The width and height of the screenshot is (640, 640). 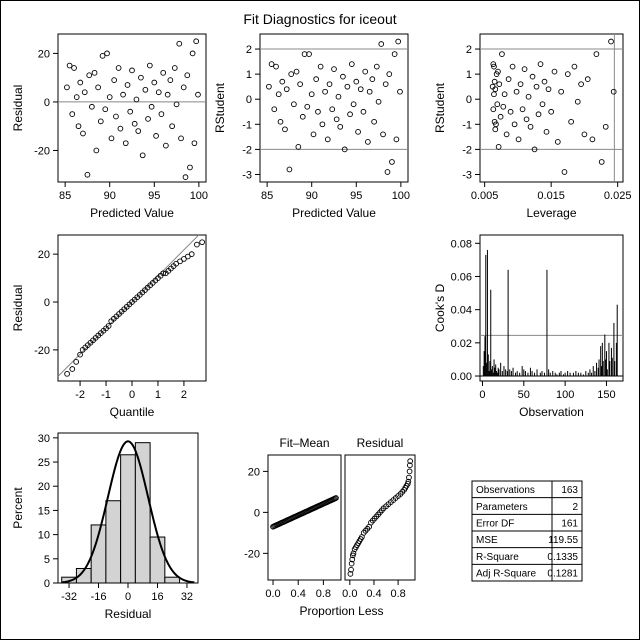 What do you see at coordinates (380, 517) in the screenshot?
I see `spread-panel-frame` at bounding box center [380, 517].